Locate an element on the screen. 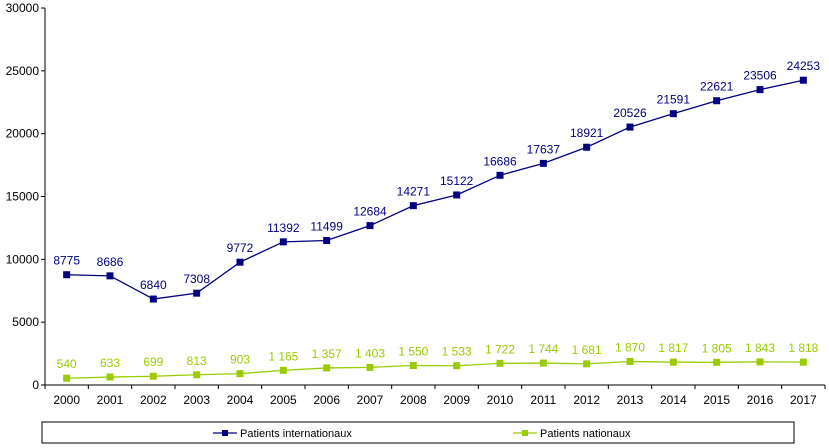  x-tick-label: 2008 is located at coordinates (413, 400).